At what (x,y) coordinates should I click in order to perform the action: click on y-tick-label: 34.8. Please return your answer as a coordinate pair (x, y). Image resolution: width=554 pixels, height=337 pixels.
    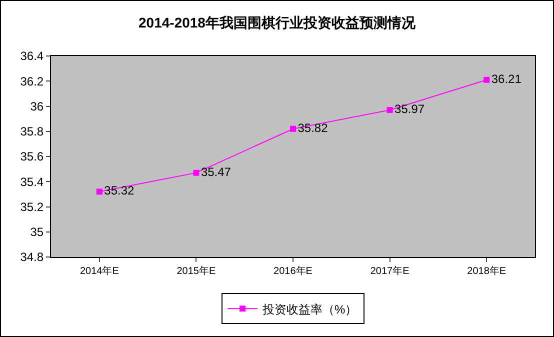
    Looking at the image, I should click on (32, 257).